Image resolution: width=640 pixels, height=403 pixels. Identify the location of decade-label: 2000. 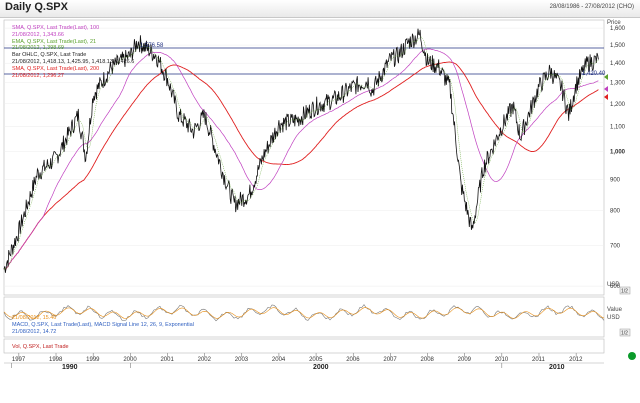
(321, 367).